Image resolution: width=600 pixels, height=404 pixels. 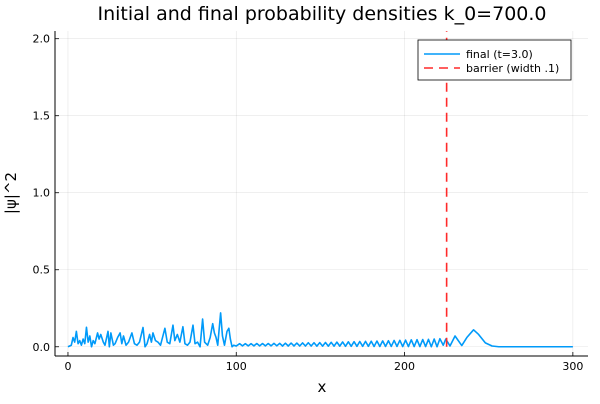 I want to click on x-tick-label: 200, so click(x=404, y=366).